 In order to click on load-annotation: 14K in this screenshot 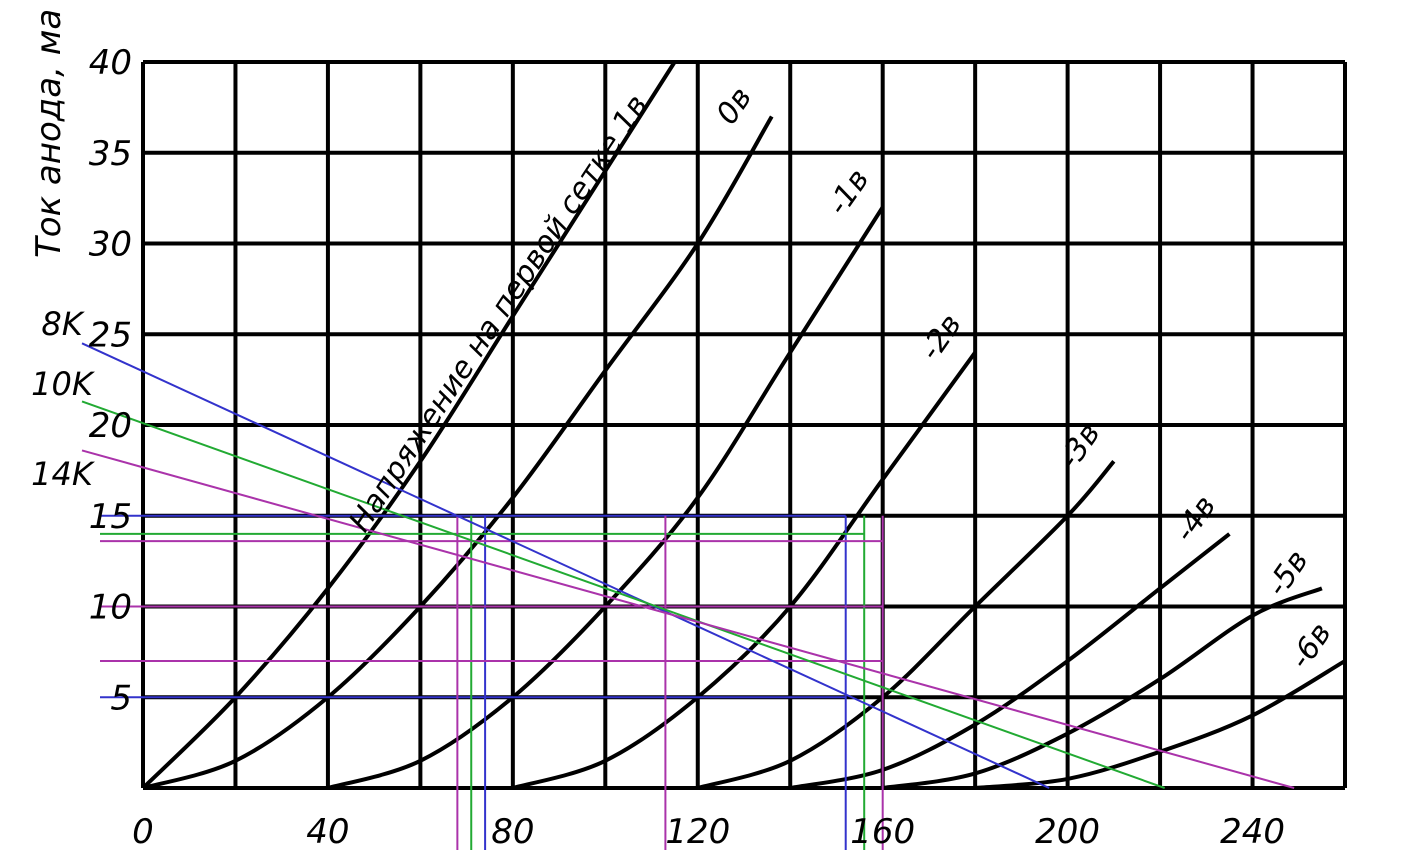, I will do `click(63, 474)`.